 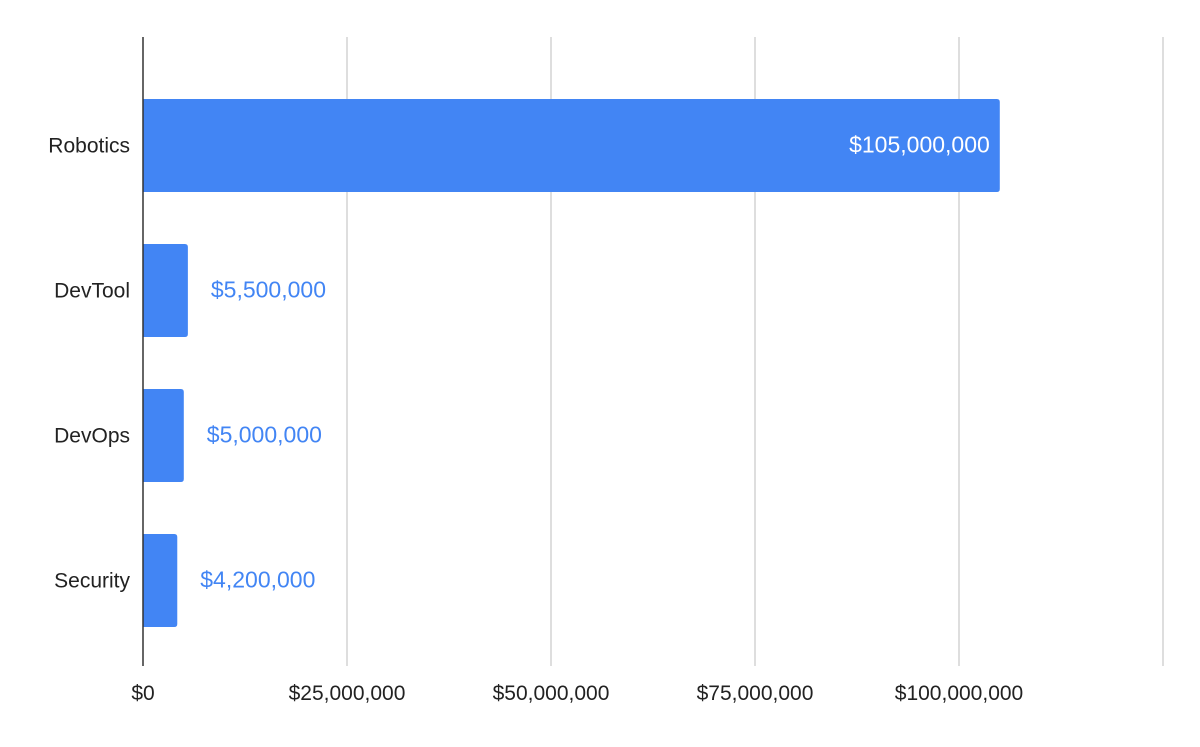 I want to click on bar-devops, so click(x=163, y=435).